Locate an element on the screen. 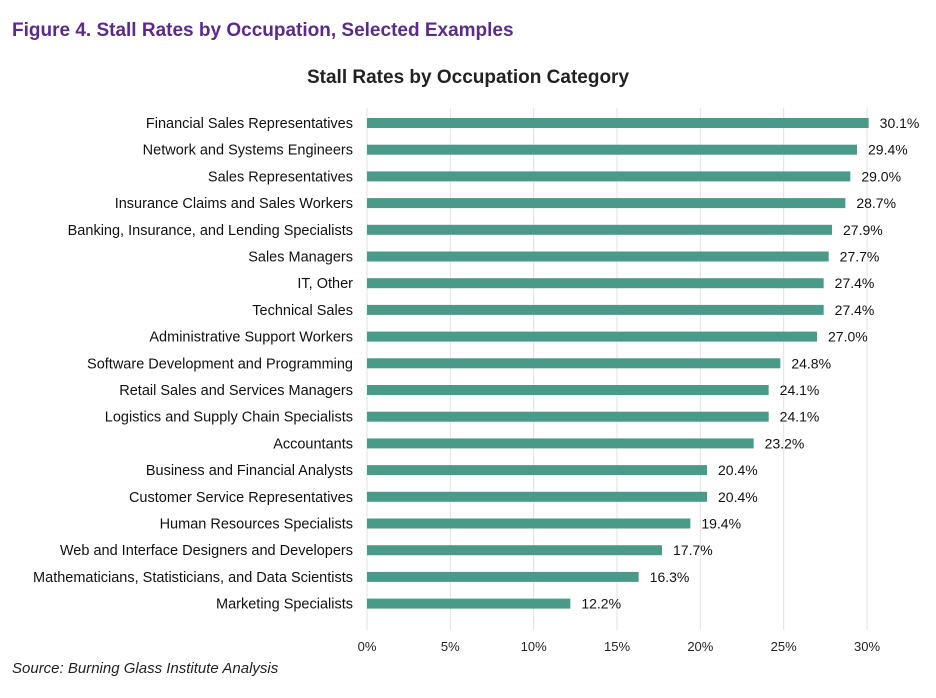  category-label: Software Development and Programming is located at coordinates (220, 364).